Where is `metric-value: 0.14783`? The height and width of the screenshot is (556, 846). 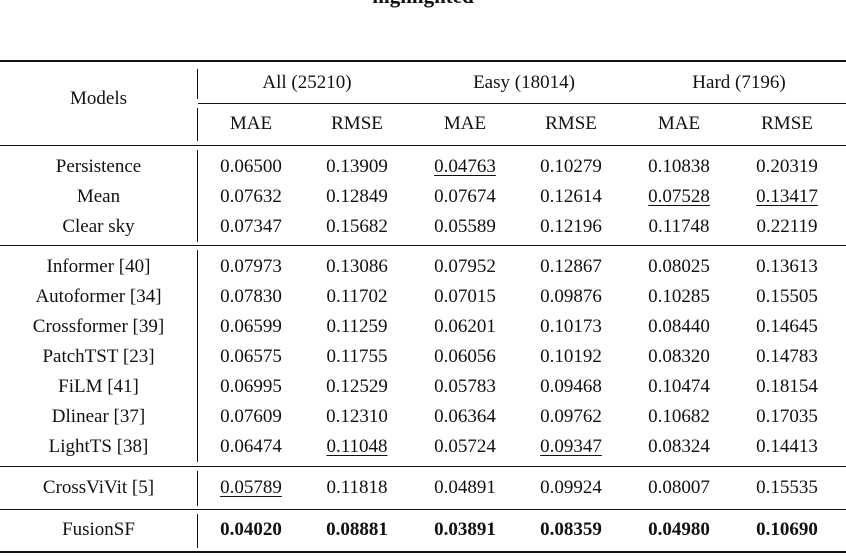 metric-value: 0.14783 is located at coordinates (787, 356).